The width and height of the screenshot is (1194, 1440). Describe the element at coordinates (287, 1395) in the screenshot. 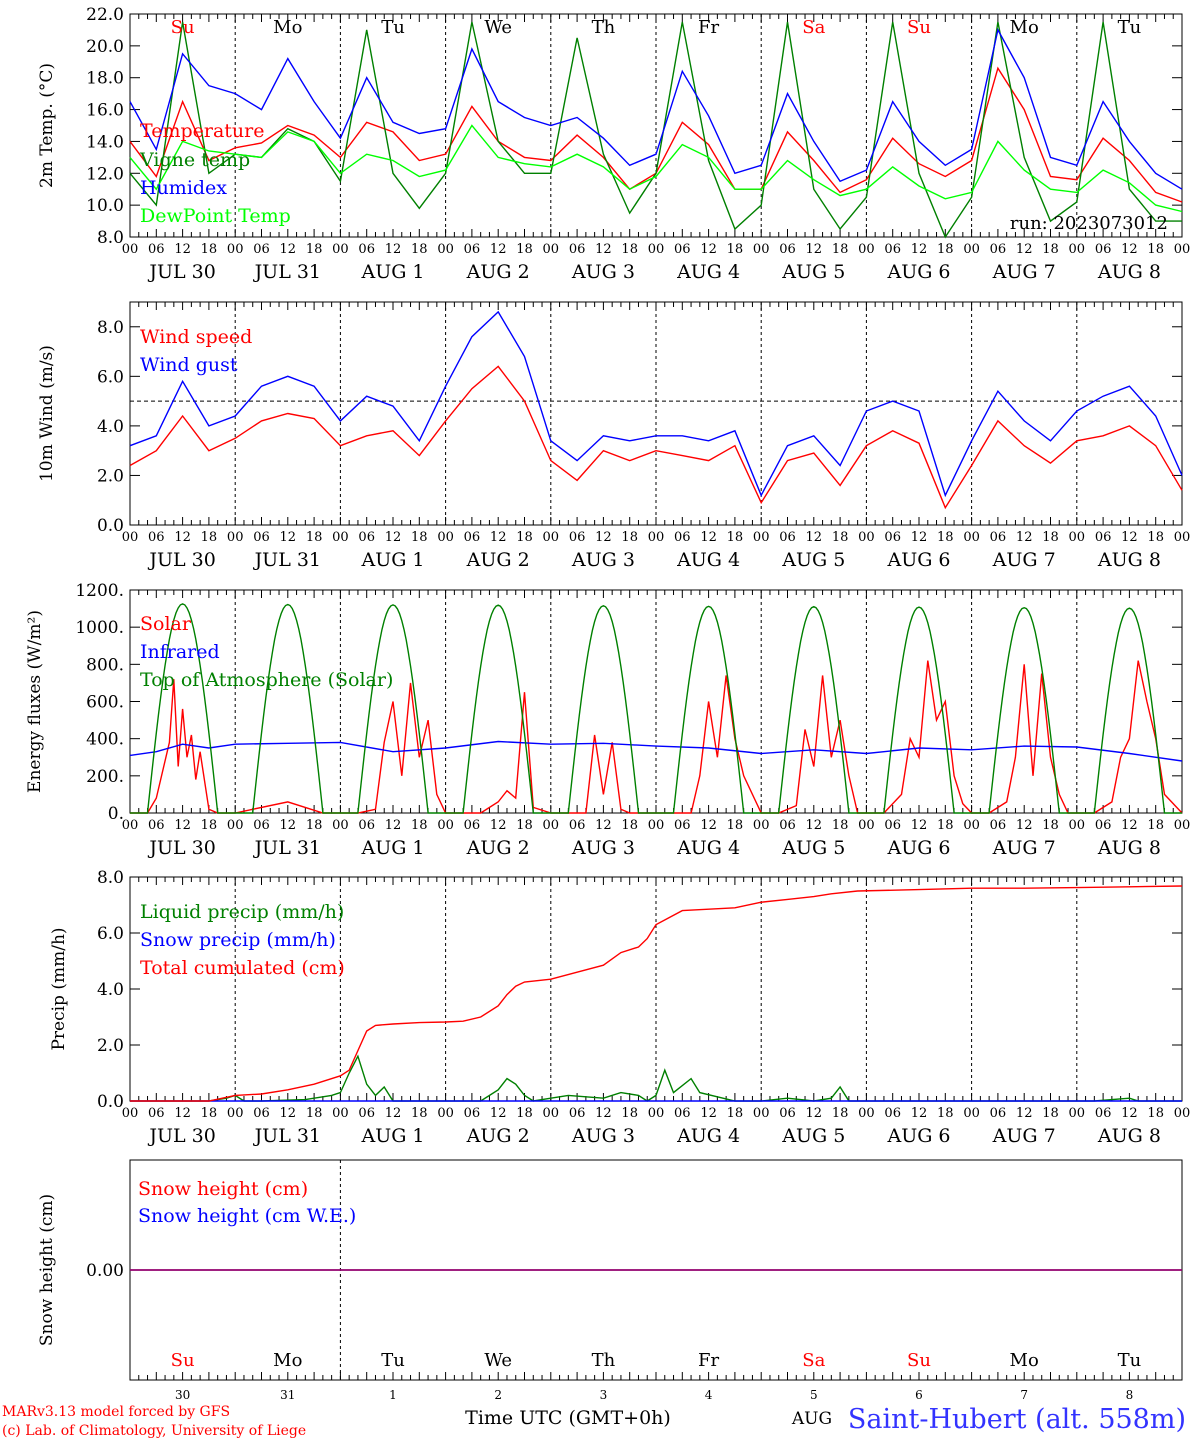

I see `day-number: 31` at that location.